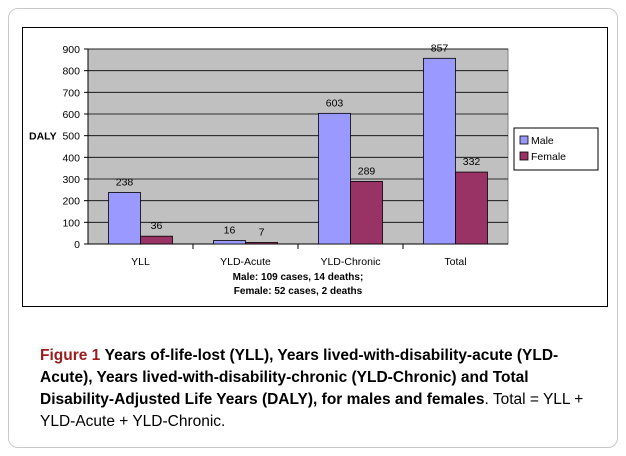 The height and width of the screenshot is (456, 626). Describe the element at coordinates (71, 93) in the screenshot. I see `y-tick-label: 700` at that location.